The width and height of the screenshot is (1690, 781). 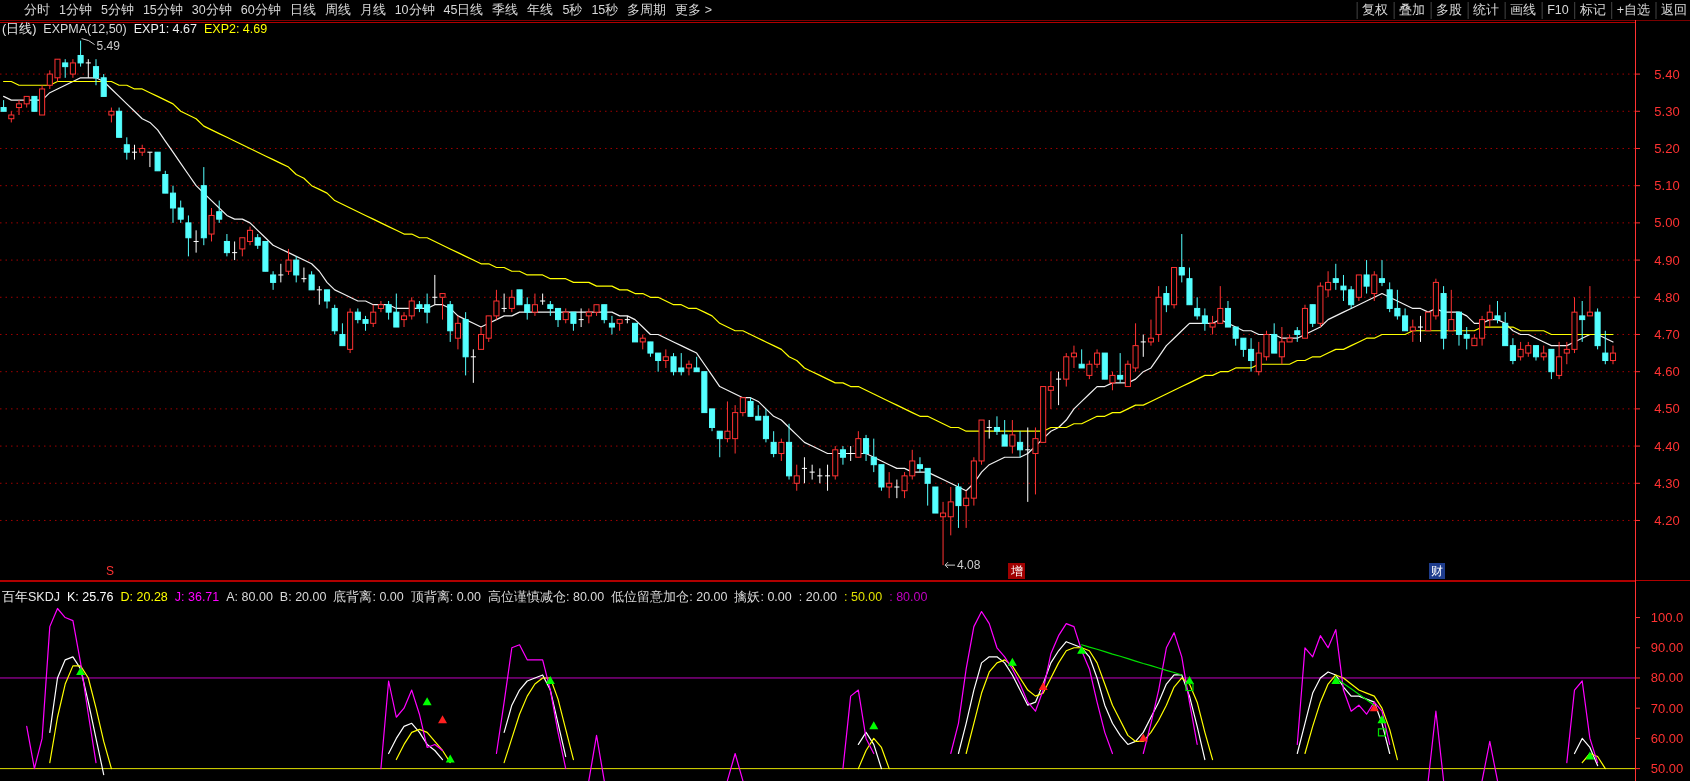 What do you see at coordinates (117, 10) in the screenshot?
I see `text: 5分钟` at bounding box center [117, 10].